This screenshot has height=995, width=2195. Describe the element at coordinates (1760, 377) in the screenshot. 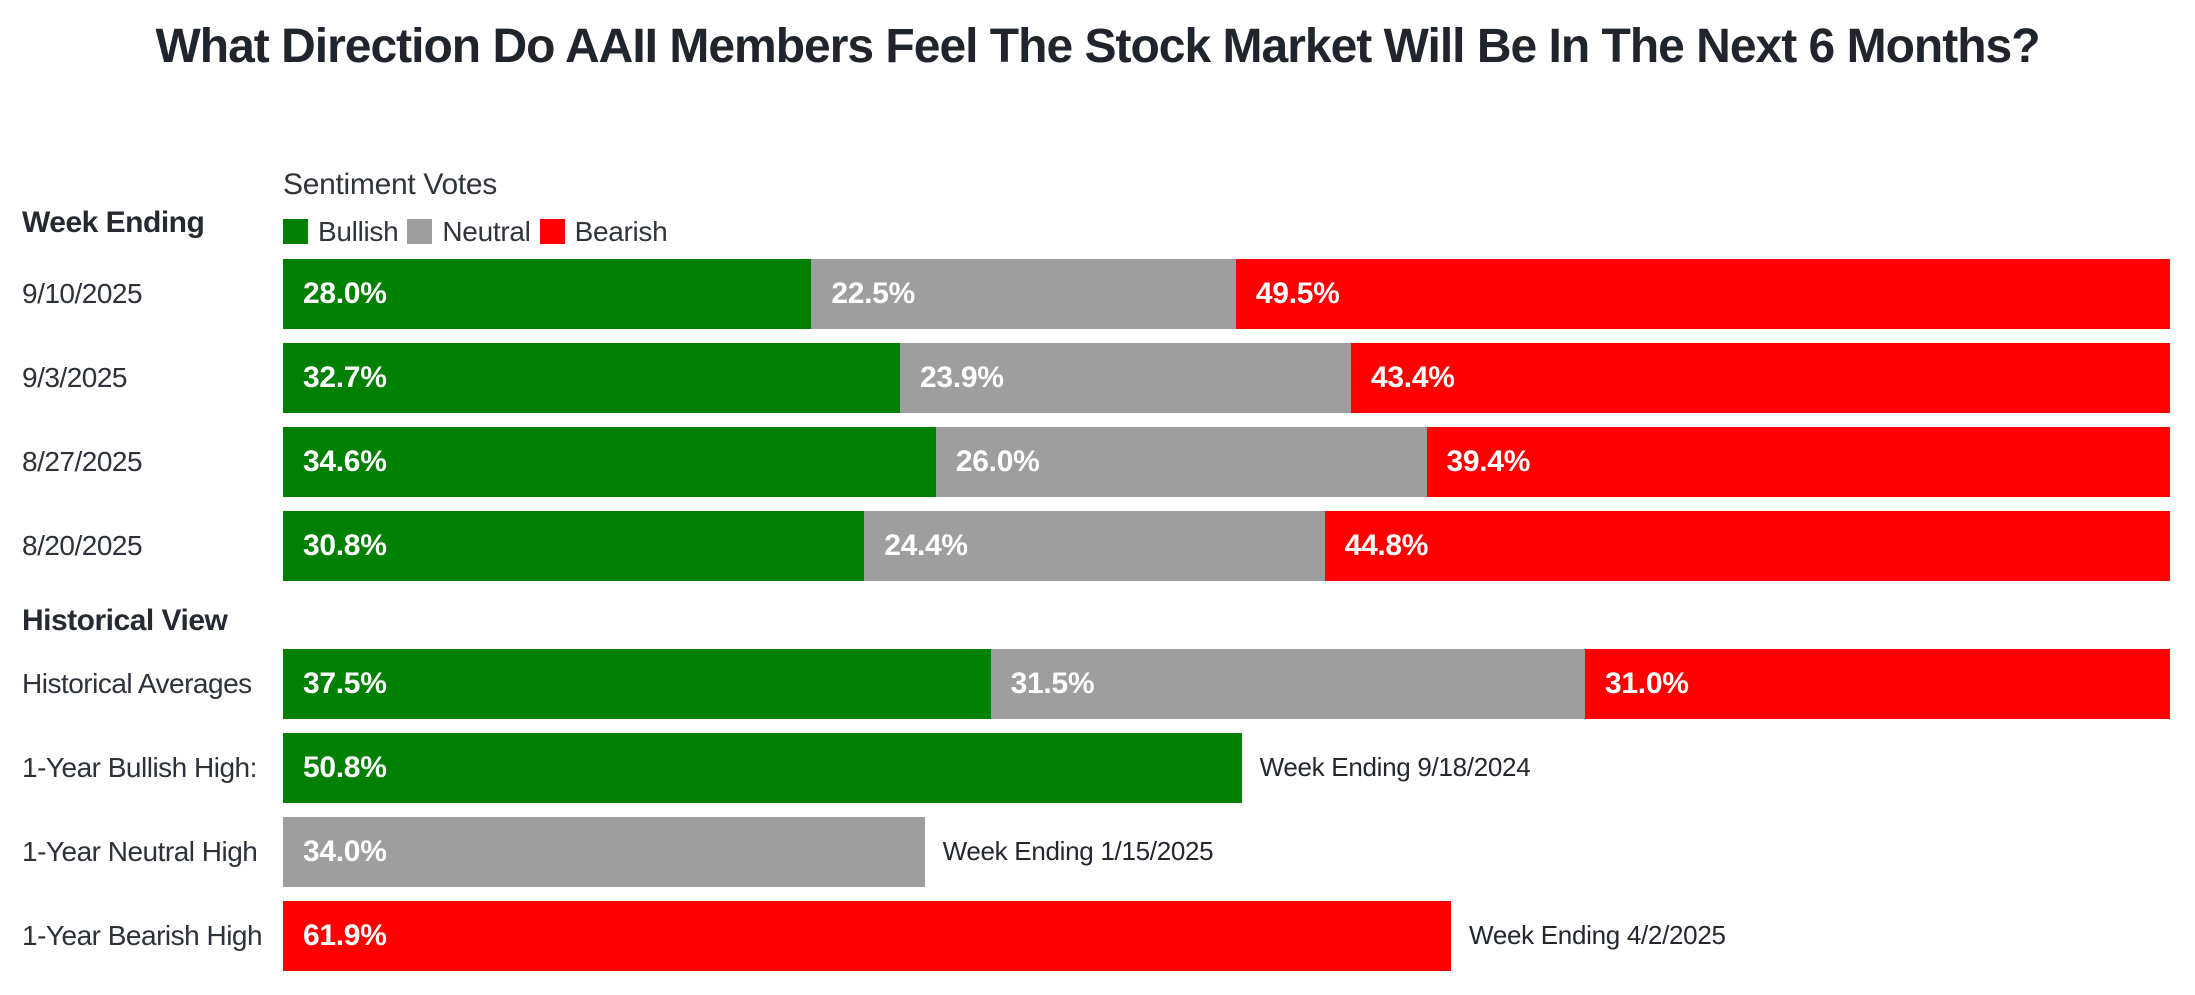

I see `bearish-segment: 43.4%` at that location.